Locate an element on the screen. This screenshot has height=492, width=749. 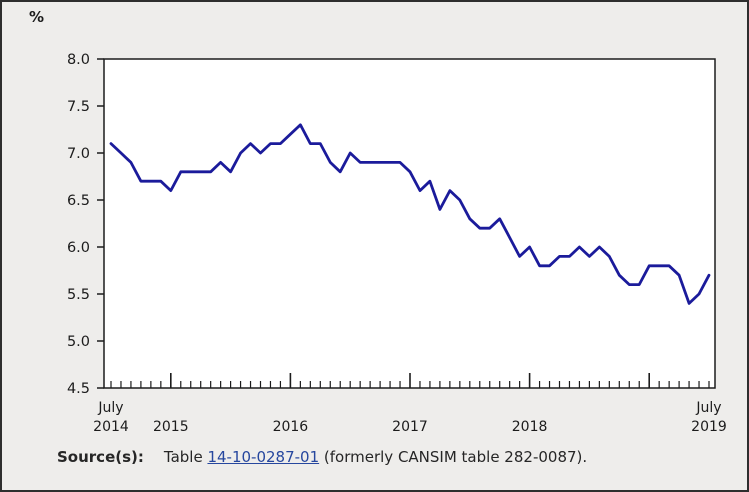
x-label-year: 2015 is located at coordinates (171, 427).